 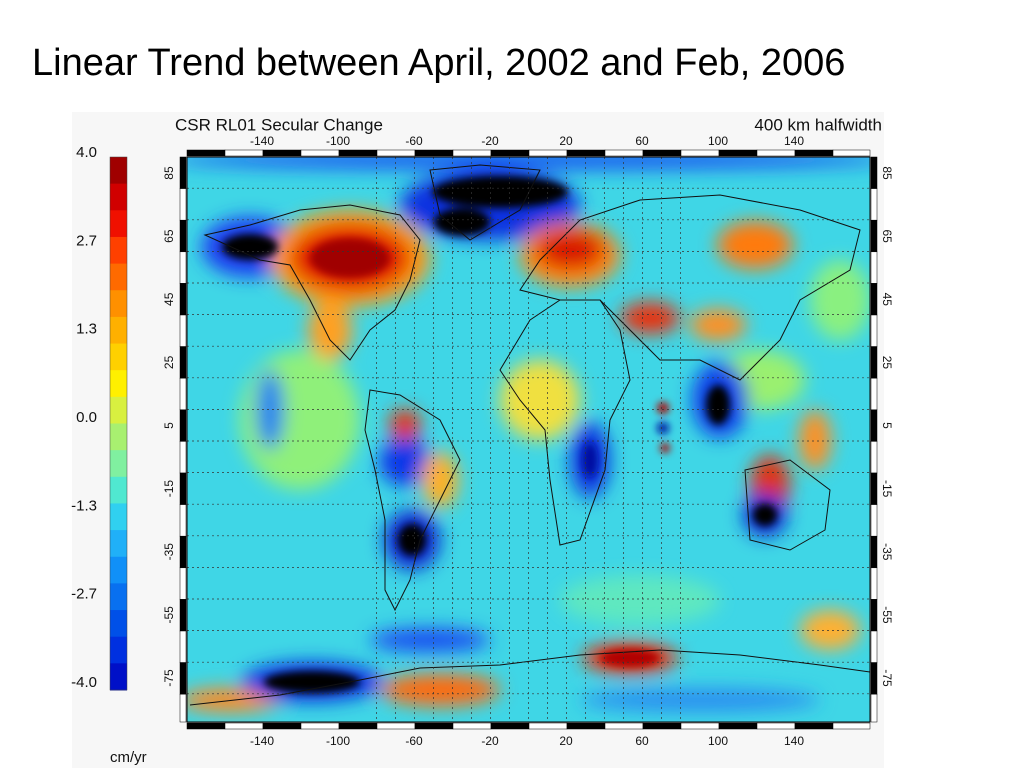 What do you see at coordinates (566, 741) in the screenshot?
I see `longitude-label: 20` at bounding box center [566, 741].